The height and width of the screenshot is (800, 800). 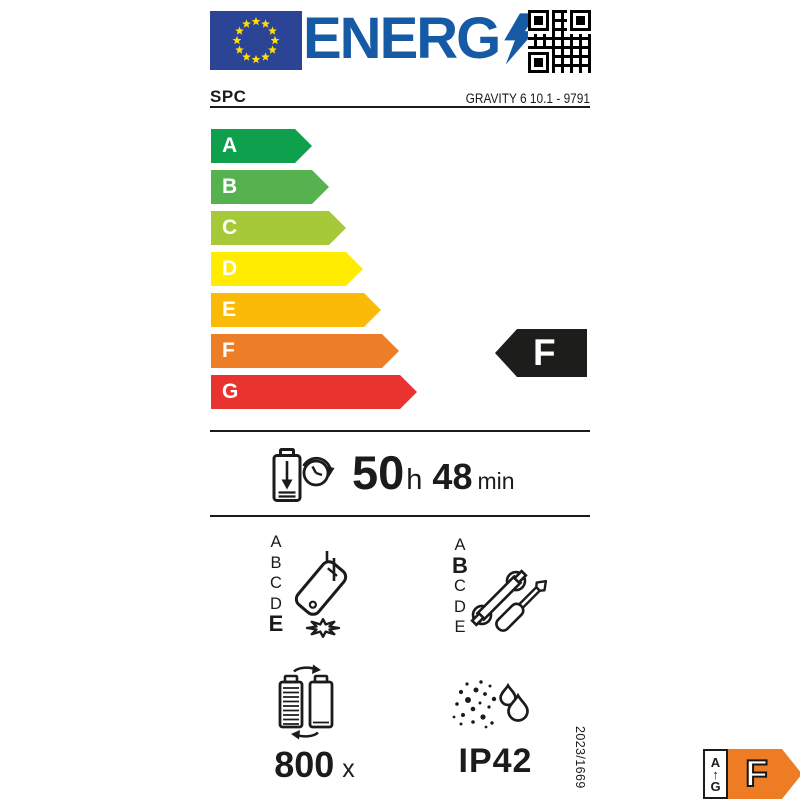 I want to click on energy-class-arrow-e: E, so click(x=296, y=310).